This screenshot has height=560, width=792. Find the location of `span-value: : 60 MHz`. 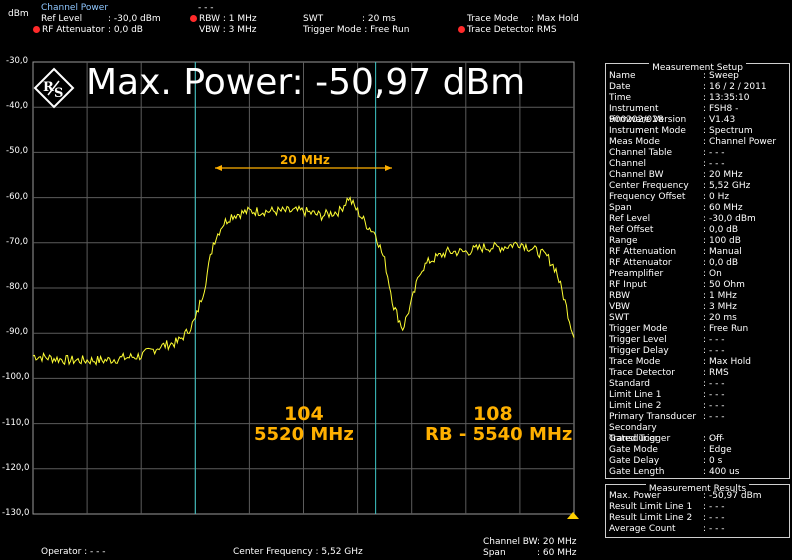

span-value: : 60 MHz is located at coordinates (557, 553).